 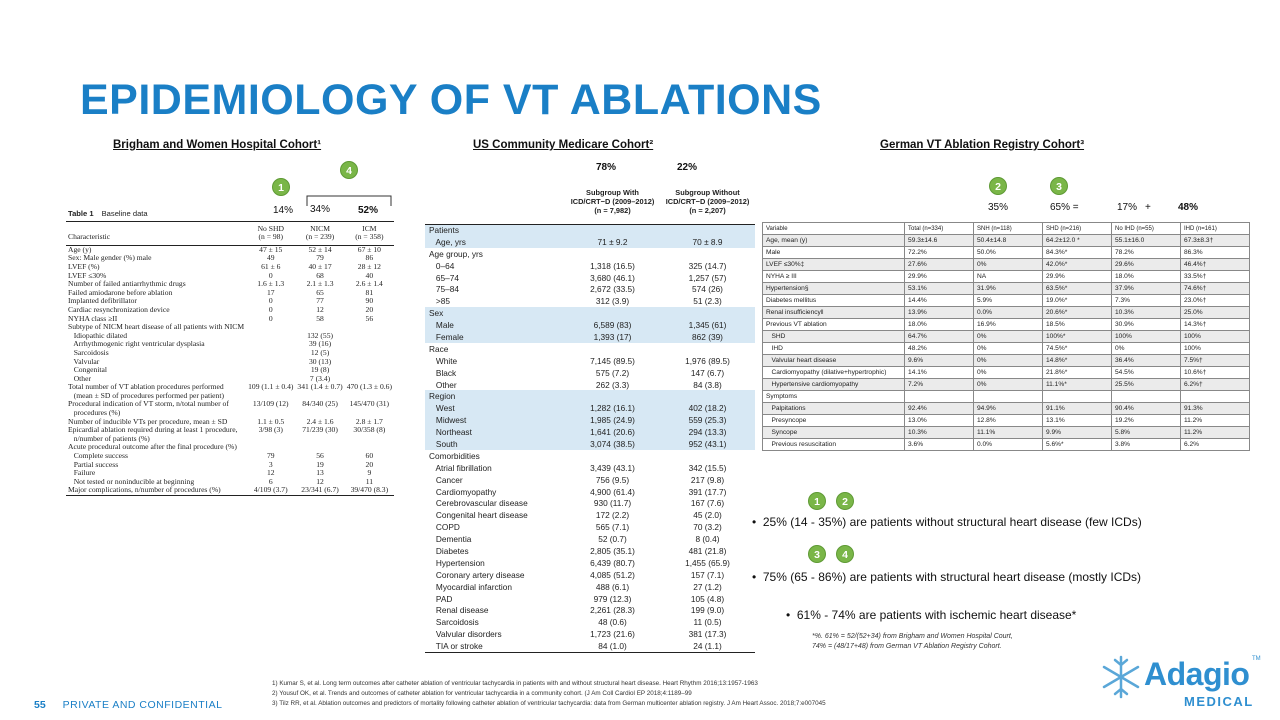 What do you see at coordinates (707, 646) in the screenshot?
I see `table-cell: 24 (1.1)` at bounding box center [707, 646].